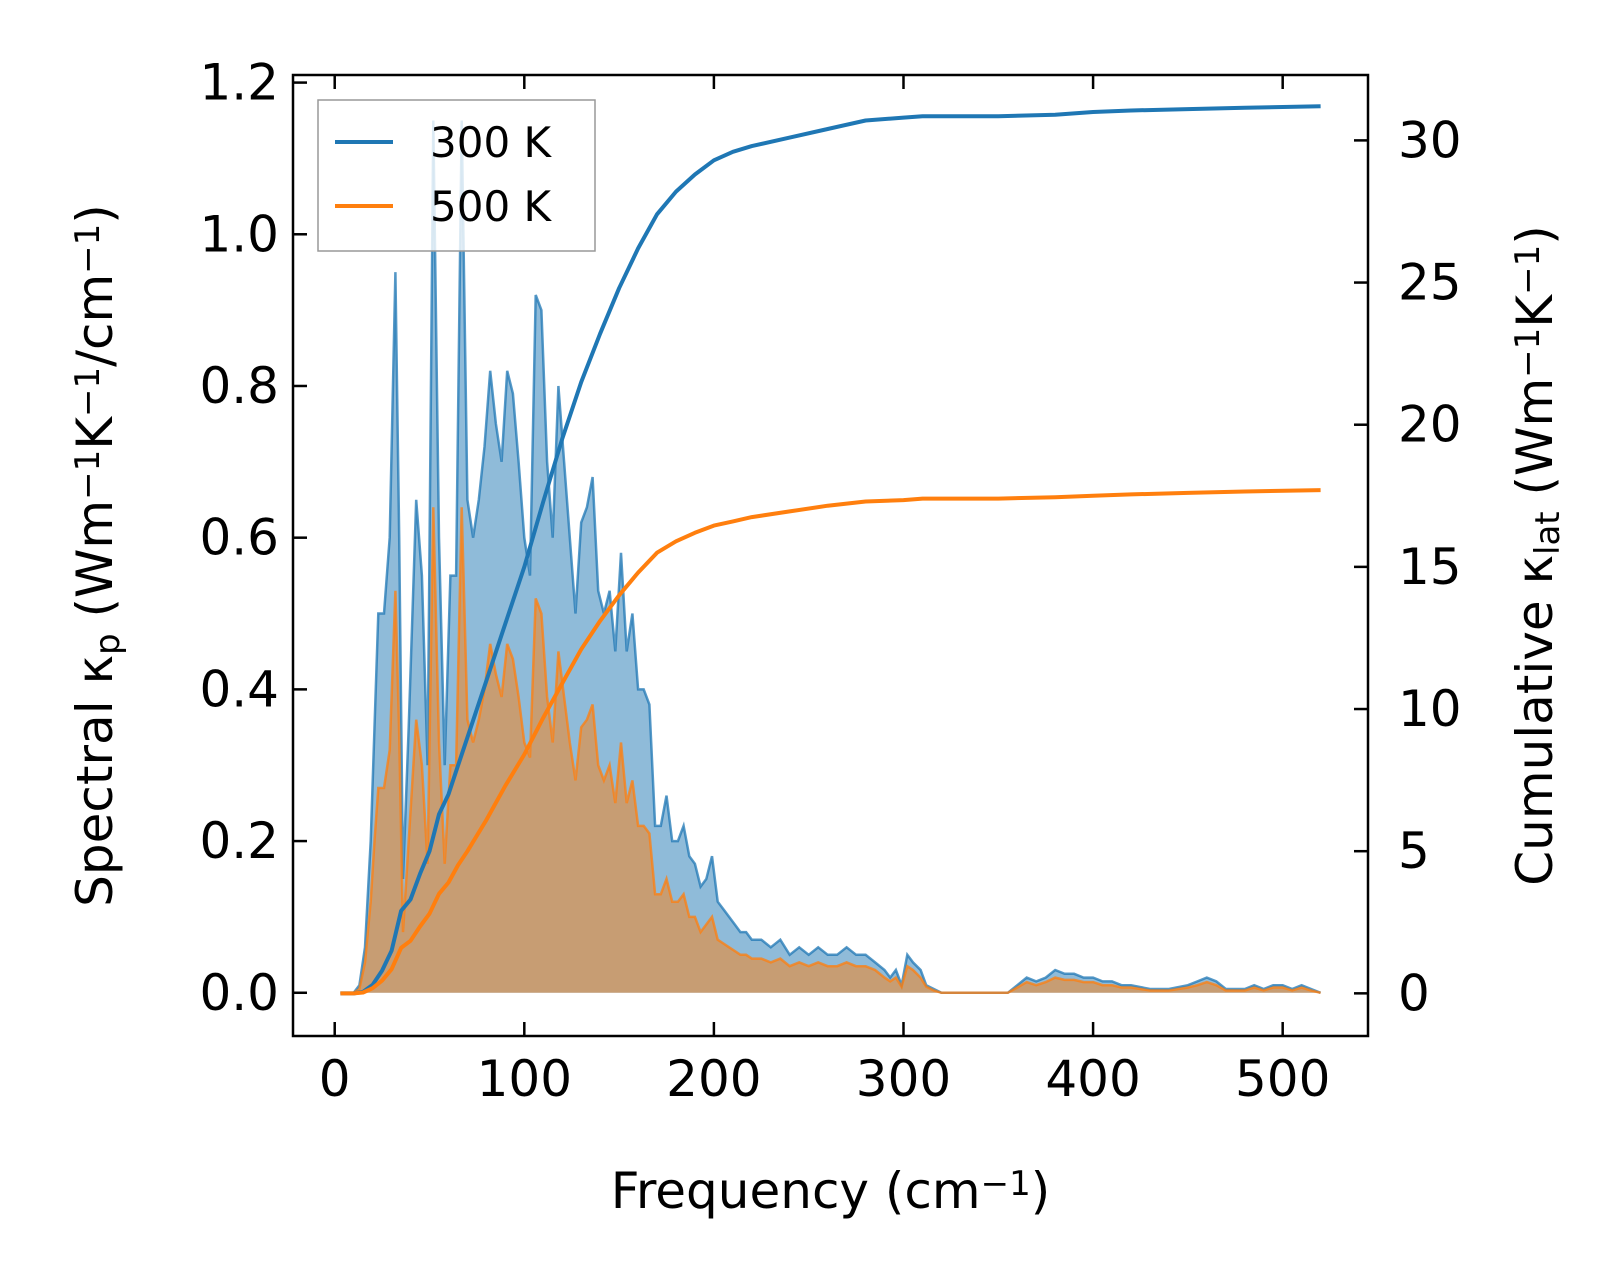 Image resolution: width=1623 pixels, height=1278 pixels. I want to click on x-axis-label: Frequency (cm−1), so click(831, 1191).